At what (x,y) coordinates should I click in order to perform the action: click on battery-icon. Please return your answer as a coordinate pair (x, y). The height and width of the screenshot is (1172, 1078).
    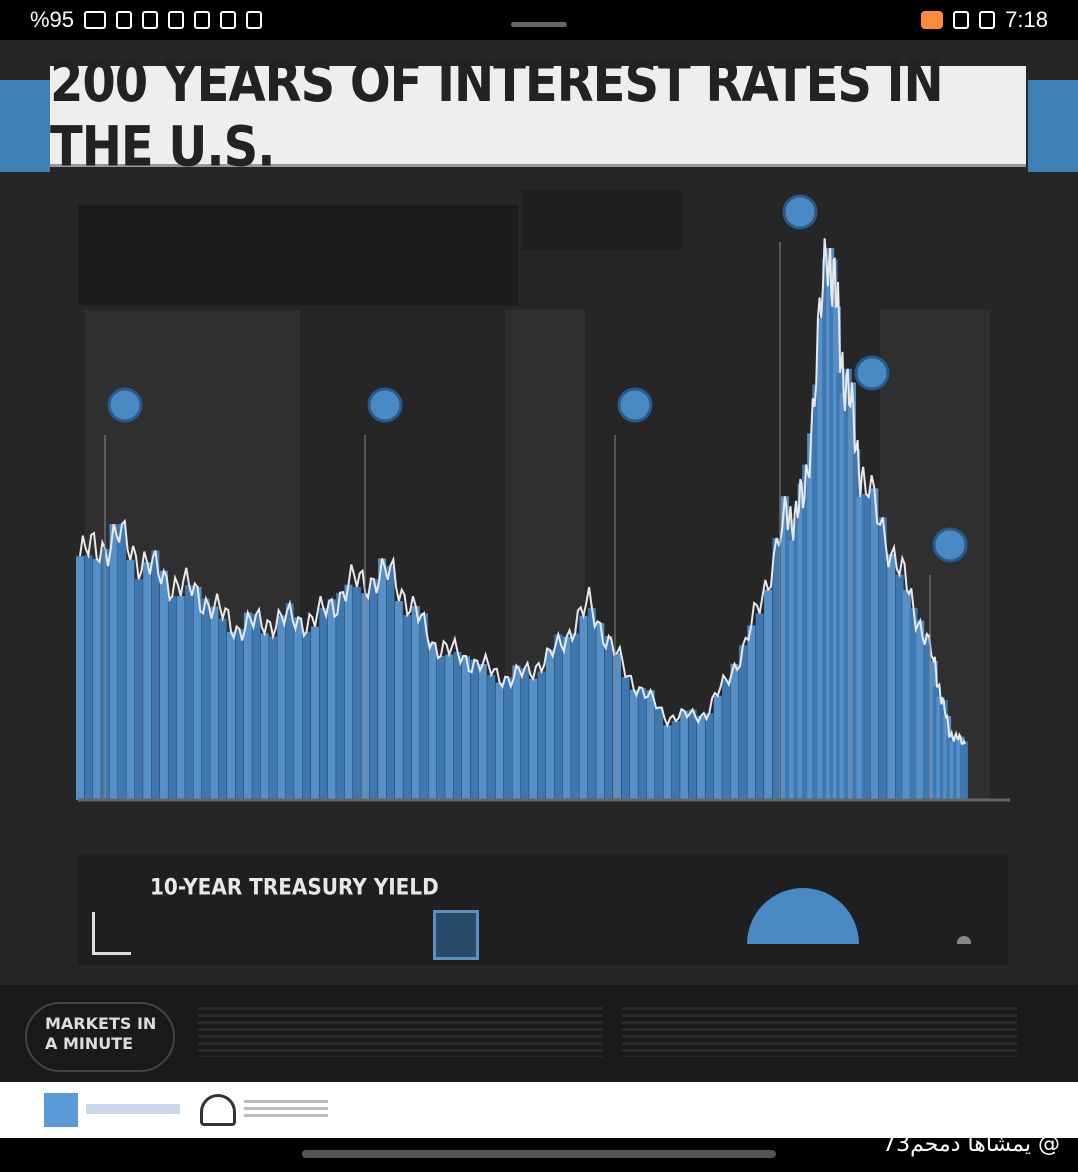
    Looking at the image, I should click on (95, 20).